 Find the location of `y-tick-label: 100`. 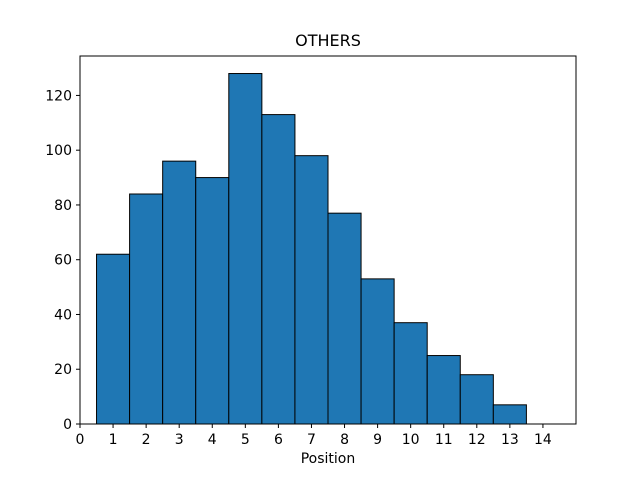

y-tick-label: 100 is located at coordinates (58, 151).